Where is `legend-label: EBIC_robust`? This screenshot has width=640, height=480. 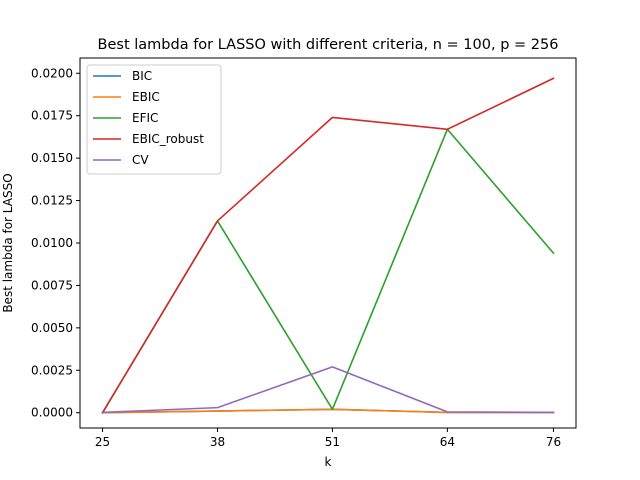
legend-label: EBIC_robust is located at coordinates (168, 139).